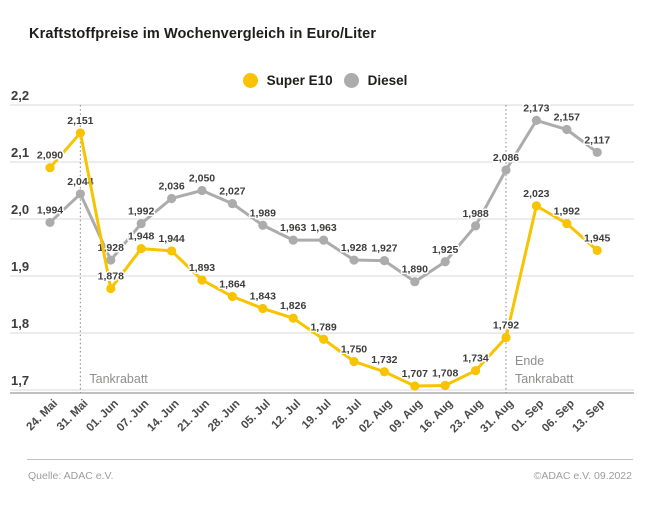  Describe the element at coordinates (20, 266) in the screenshot. I see `y-tick-label: 1,9` at that location.